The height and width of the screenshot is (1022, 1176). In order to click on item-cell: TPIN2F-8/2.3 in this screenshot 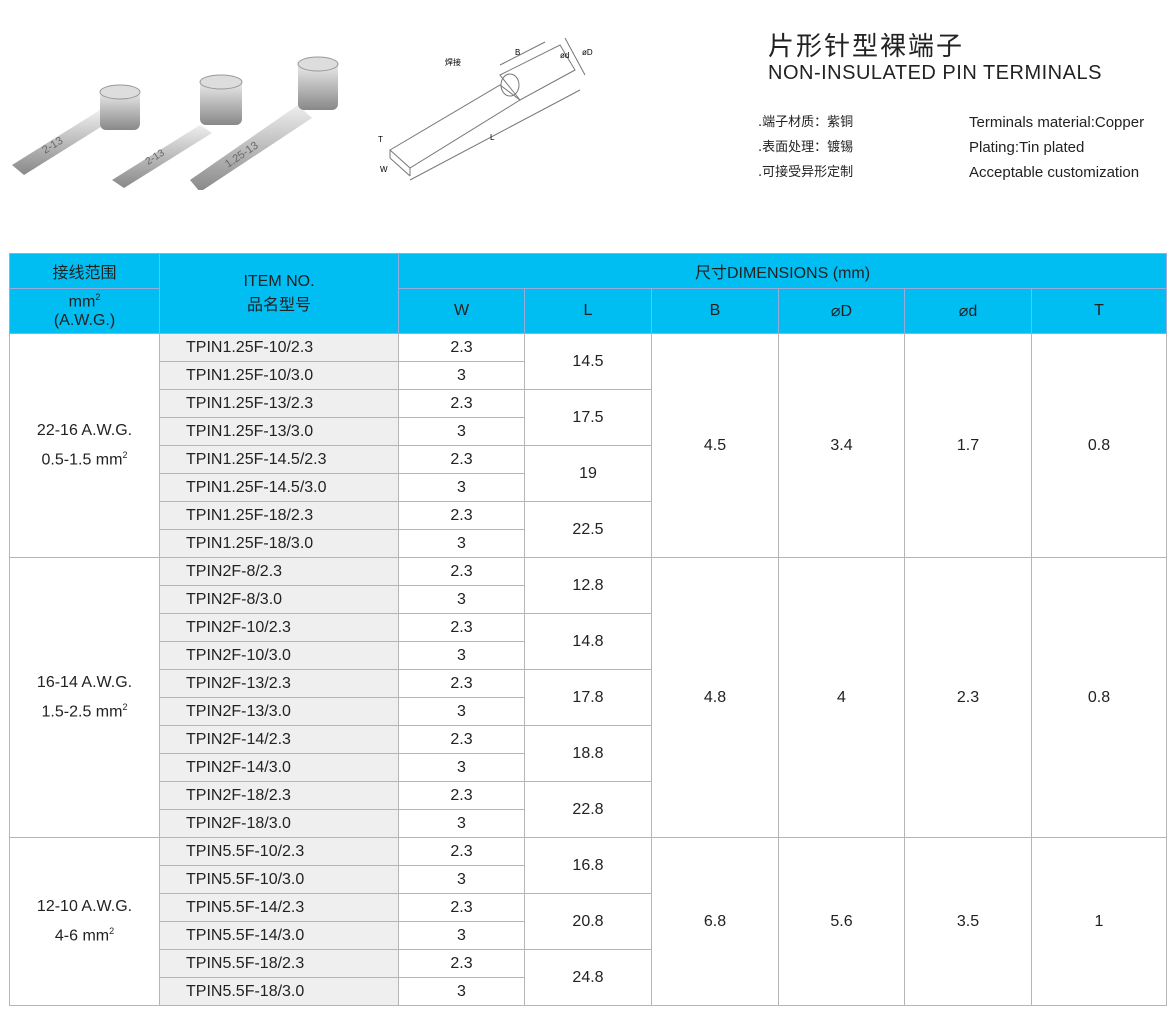, I will do `click(279, 571)`.